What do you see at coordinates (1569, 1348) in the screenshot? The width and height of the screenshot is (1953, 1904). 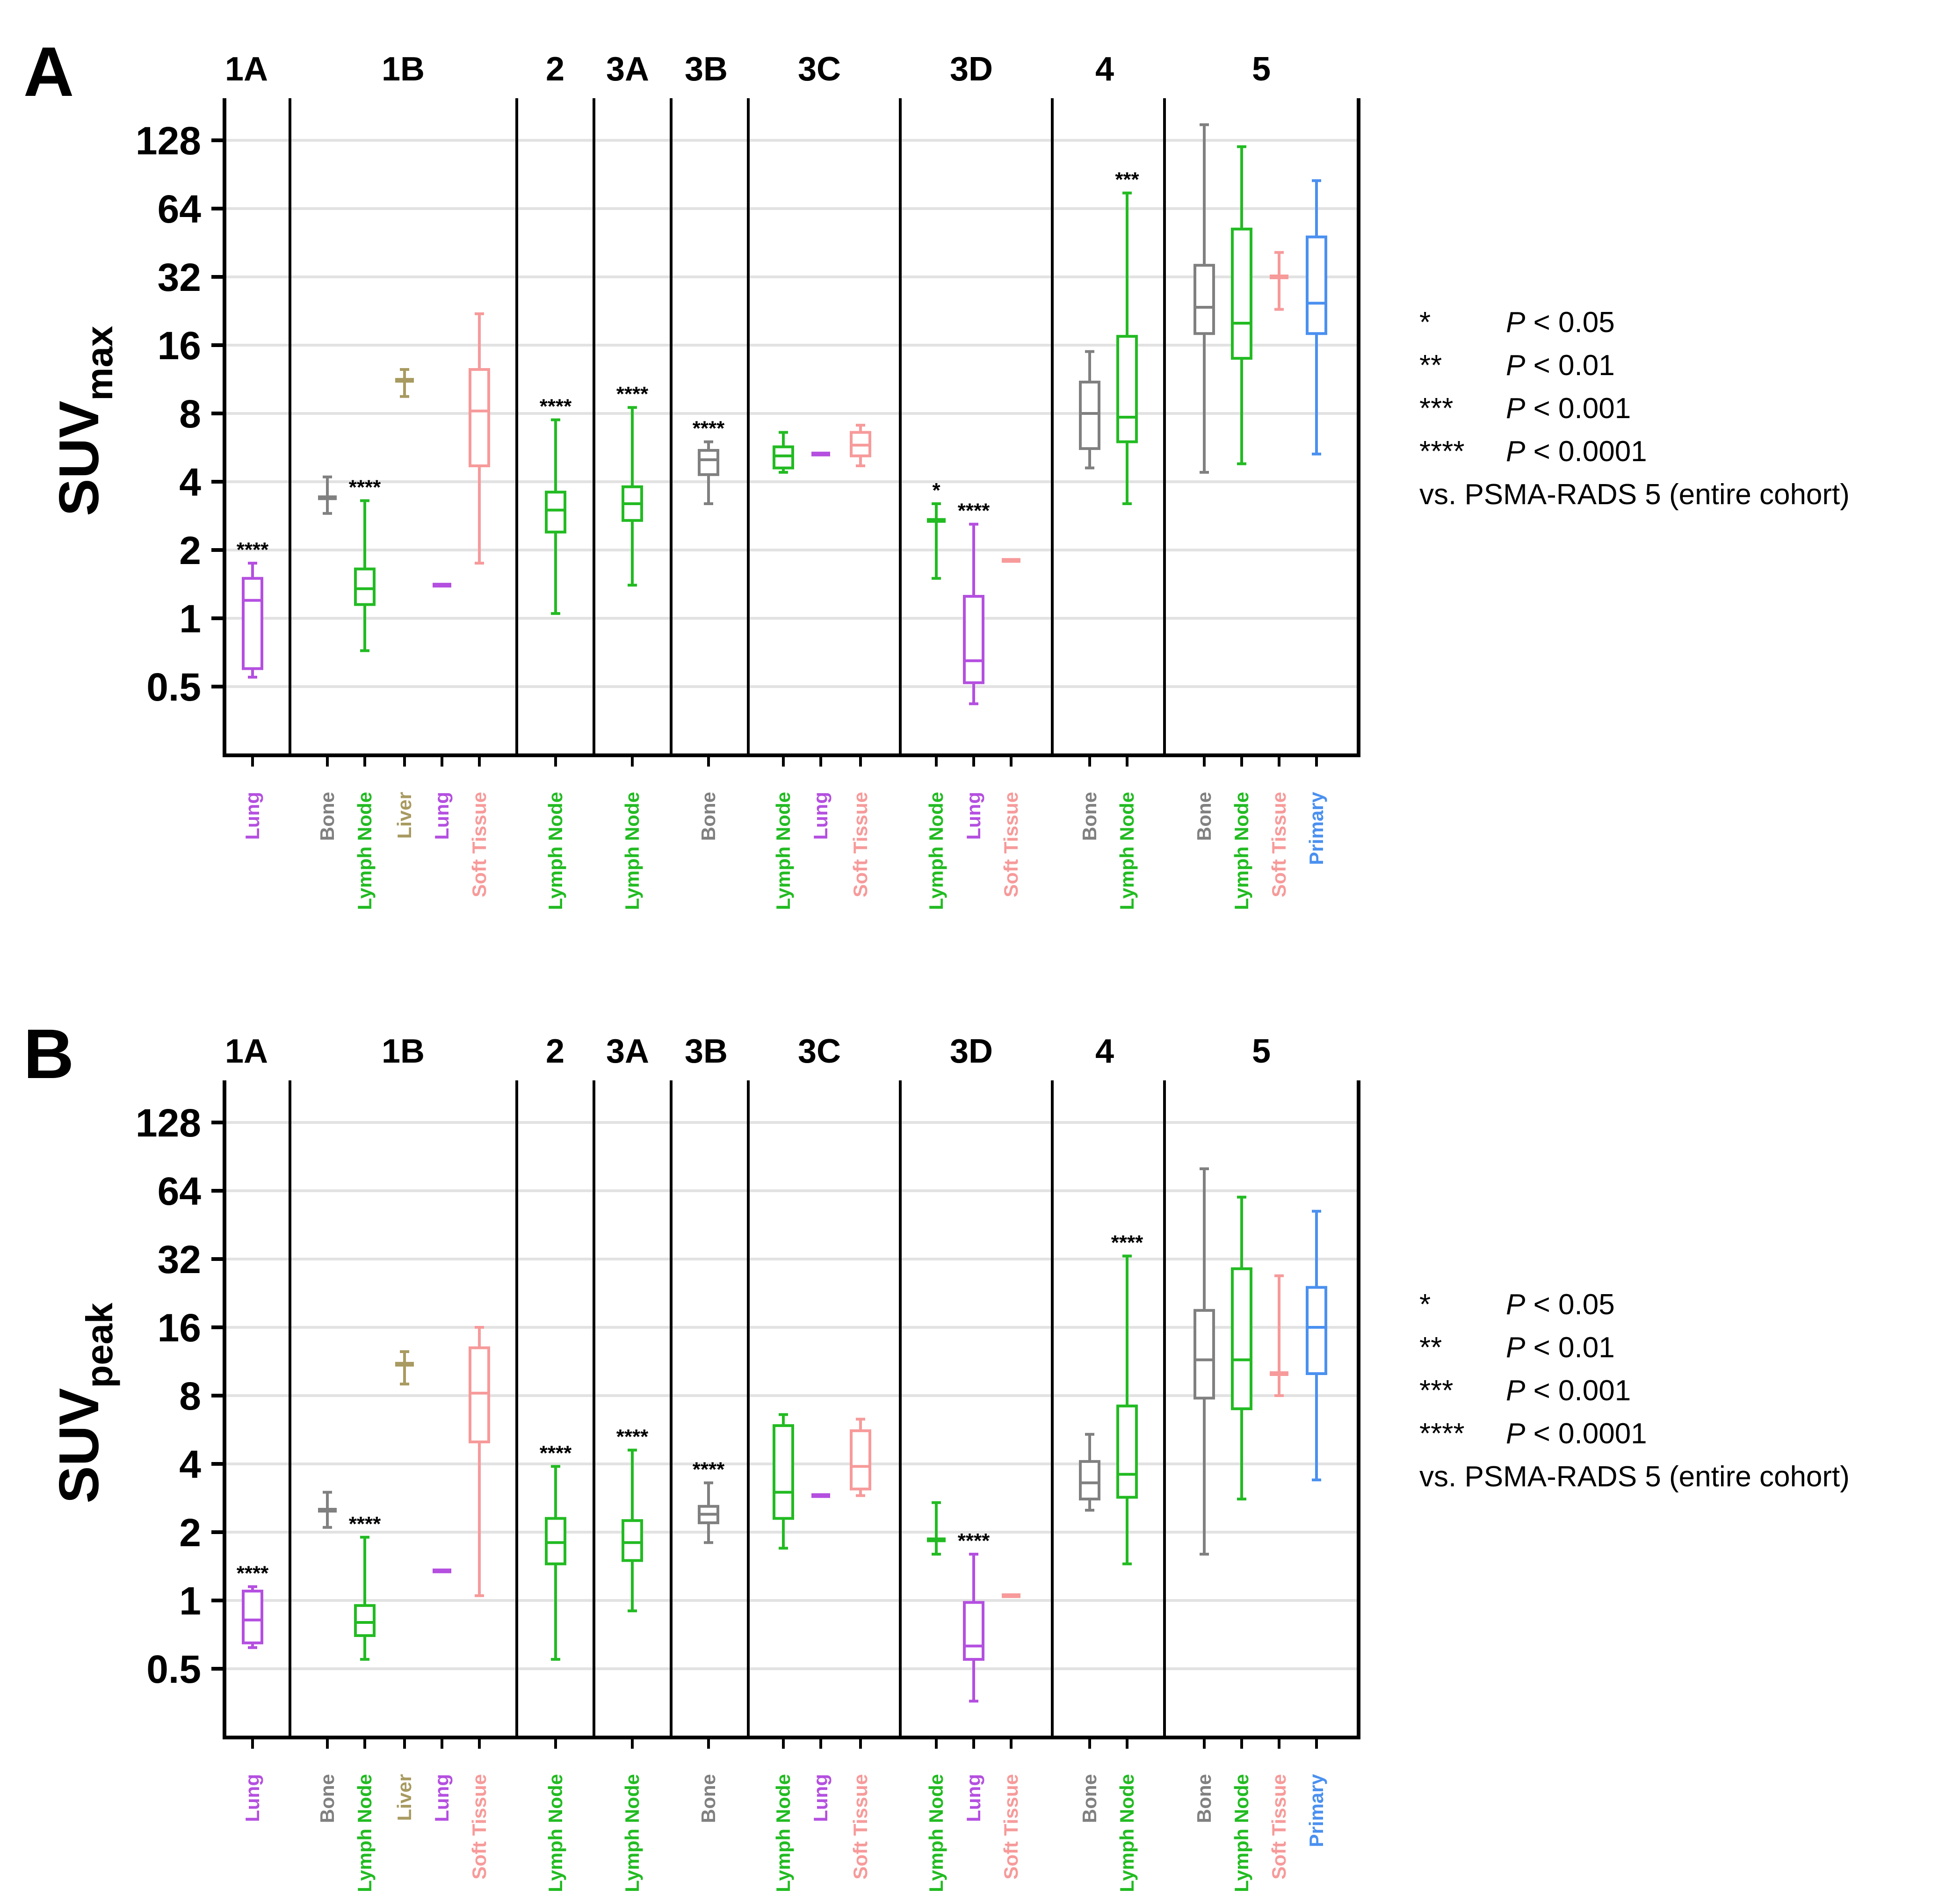 I see `legend-p-value: < 0.01` at bounding box center [1569, 1348].